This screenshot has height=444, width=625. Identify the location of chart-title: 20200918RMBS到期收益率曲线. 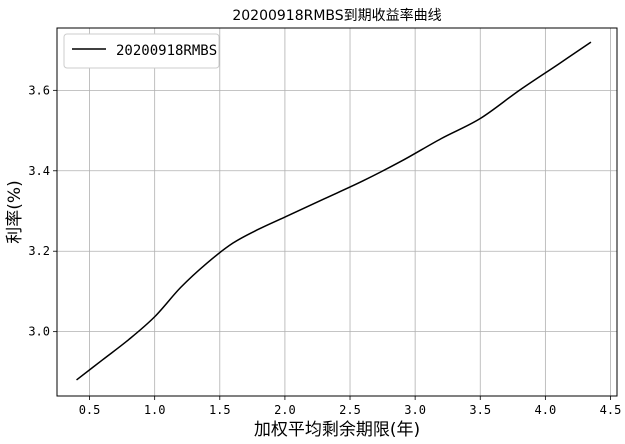
(336, 15).